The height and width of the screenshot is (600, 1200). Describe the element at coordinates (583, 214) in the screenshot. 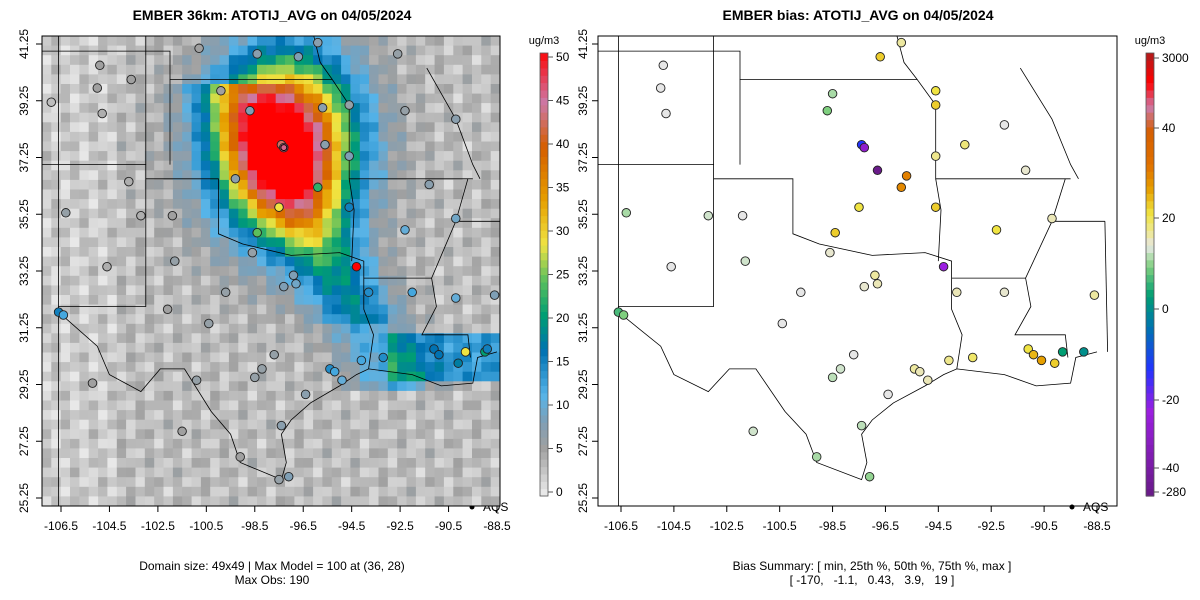

I see `y-tick-label: 35.25` at that location.